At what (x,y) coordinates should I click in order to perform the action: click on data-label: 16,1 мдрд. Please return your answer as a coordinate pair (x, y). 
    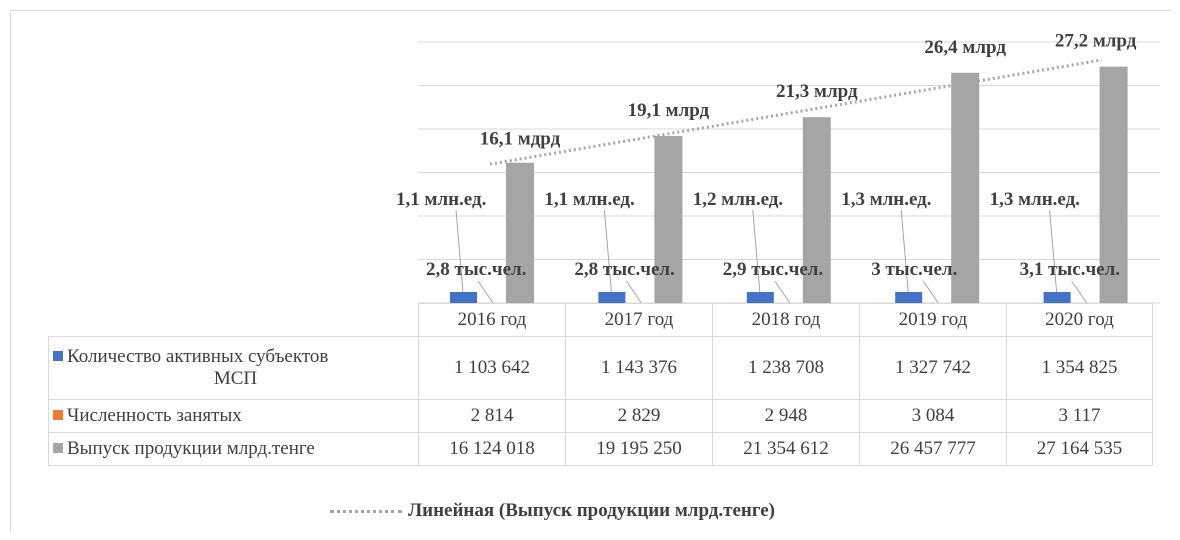
    Looking at the image, I should click on (520, 139).